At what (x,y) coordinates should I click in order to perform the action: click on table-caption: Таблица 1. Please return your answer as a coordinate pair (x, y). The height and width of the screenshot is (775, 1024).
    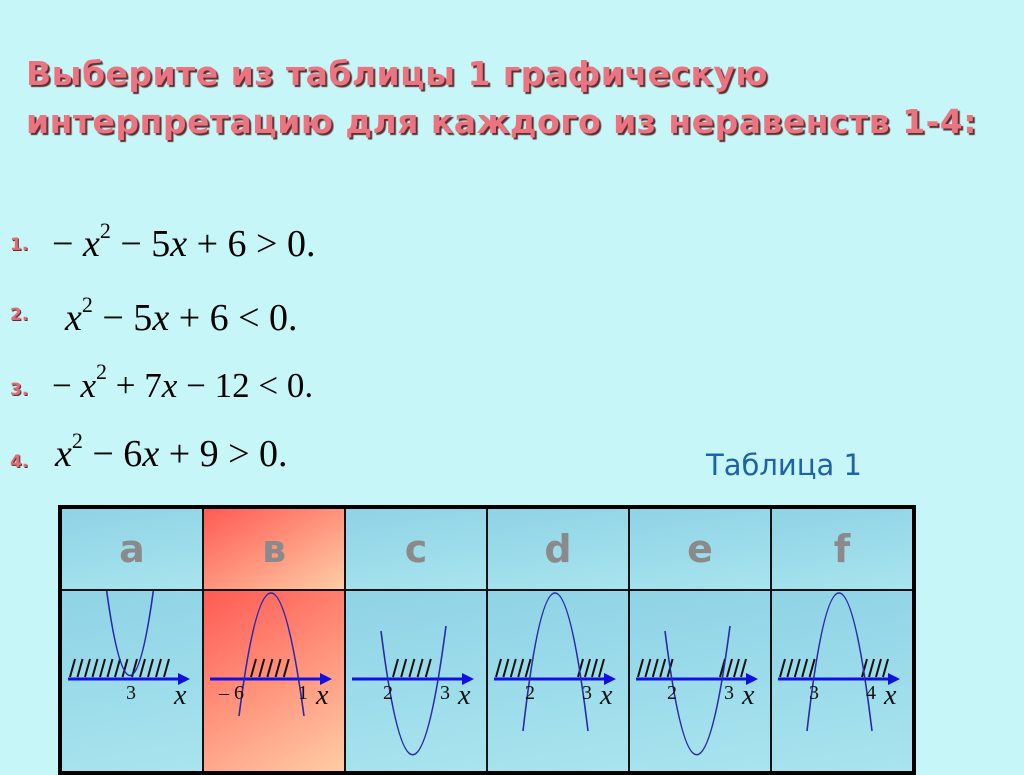
    Looking at the image, I should click on (784, 465).